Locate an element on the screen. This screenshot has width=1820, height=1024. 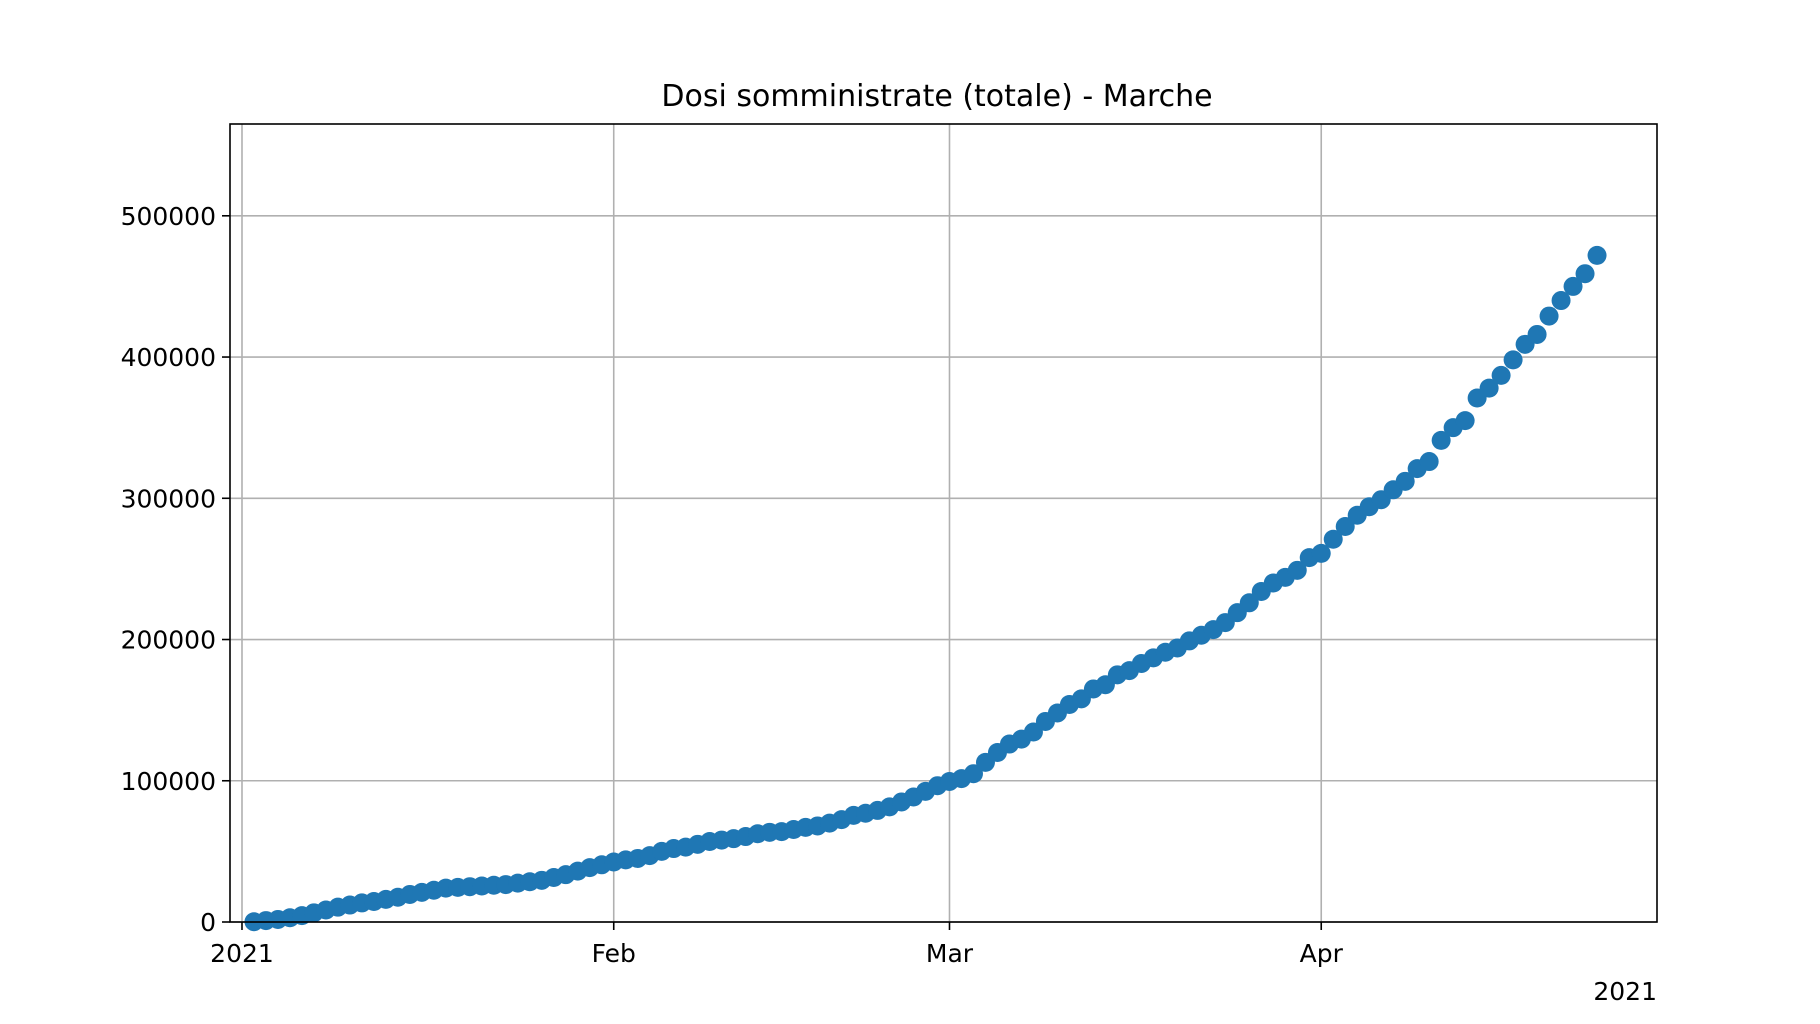
x-tick-label: Mar is located at coordinates (950, 953).